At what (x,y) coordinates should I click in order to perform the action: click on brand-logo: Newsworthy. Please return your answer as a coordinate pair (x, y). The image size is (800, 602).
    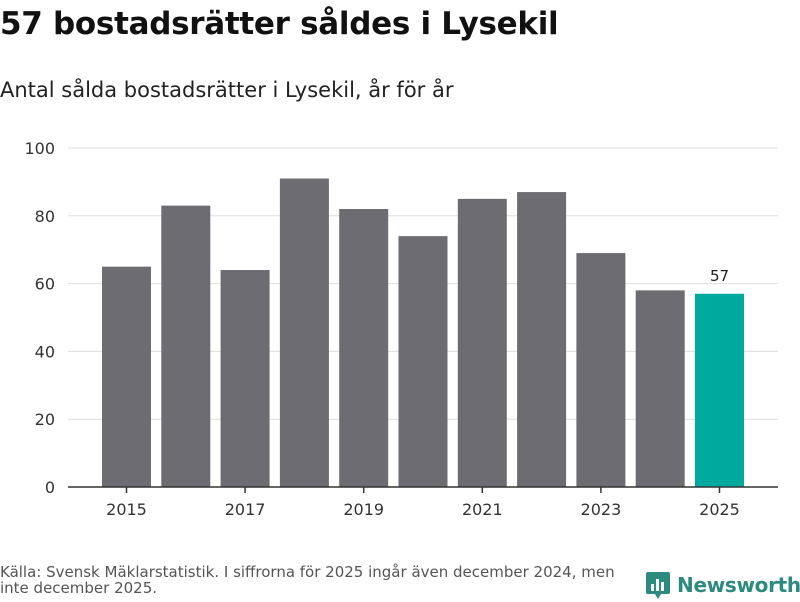
    Looking at the image, I should click on (722, 585).